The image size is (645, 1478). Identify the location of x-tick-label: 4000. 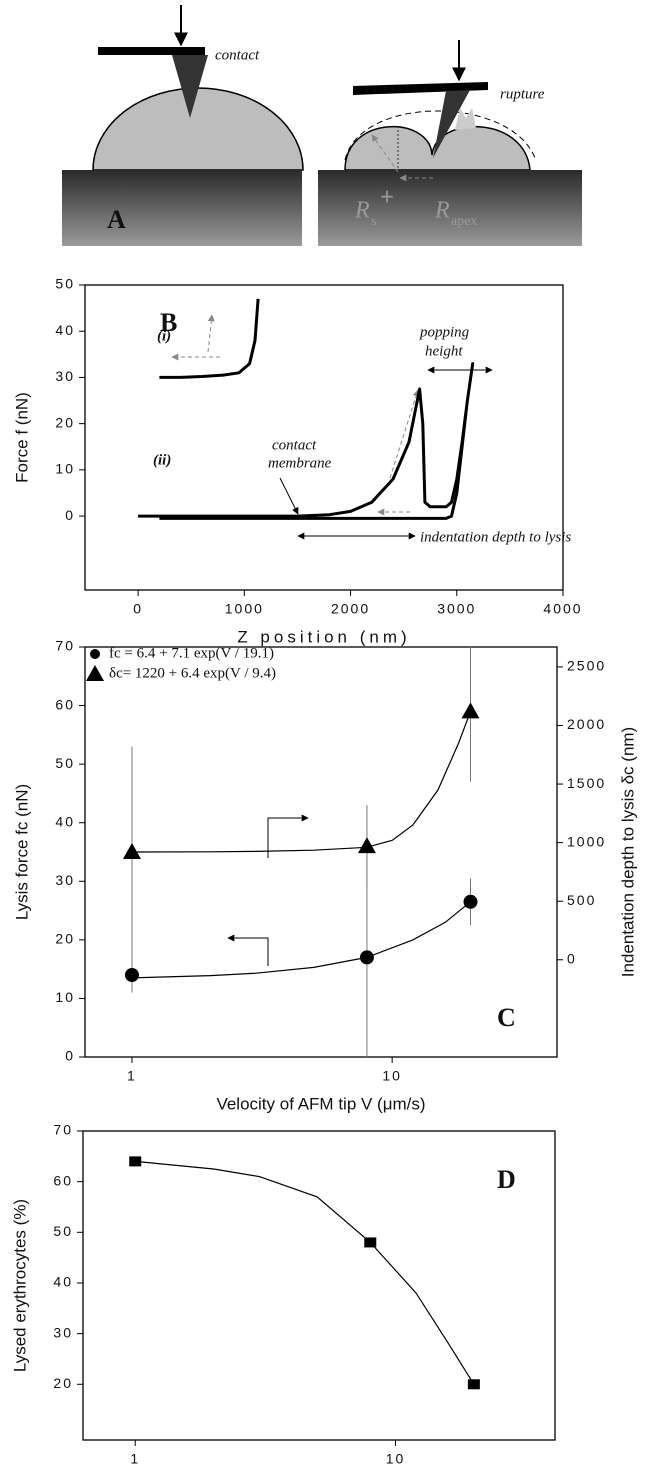
(562, 609).